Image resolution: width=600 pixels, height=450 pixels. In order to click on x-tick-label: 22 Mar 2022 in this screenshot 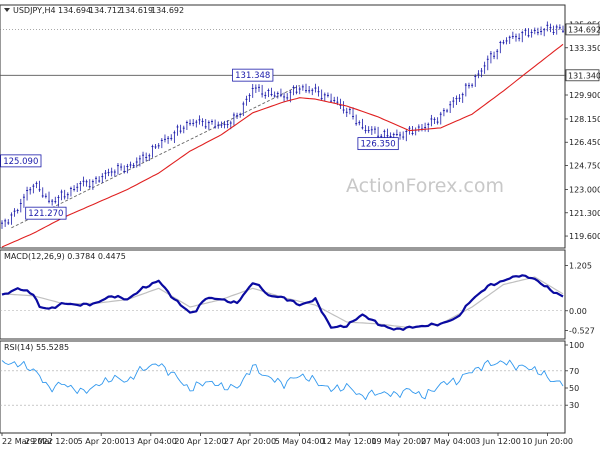, I will do `click(27, 441)`.